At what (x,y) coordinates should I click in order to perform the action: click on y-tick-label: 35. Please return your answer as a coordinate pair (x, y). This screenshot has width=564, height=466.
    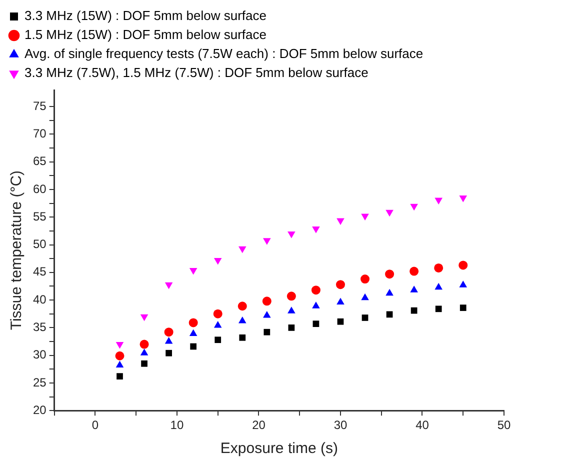
    Looking at the image, I should click on (39, 327).